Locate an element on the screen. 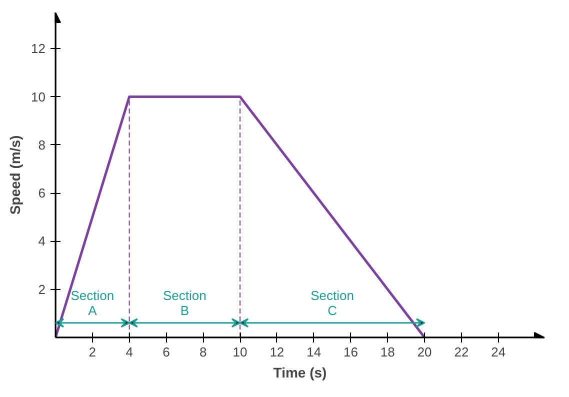  x-tick-label: 20 is located at coordinates (424, 352).